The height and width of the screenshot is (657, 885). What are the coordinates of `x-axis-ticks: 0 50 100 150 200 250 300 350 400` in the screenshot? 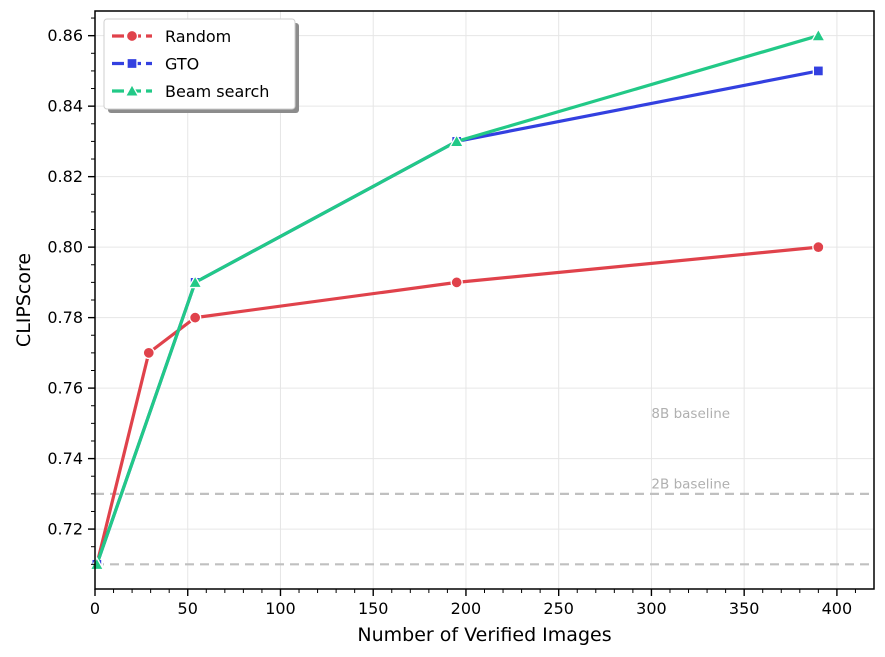 It's located at (473, 603).